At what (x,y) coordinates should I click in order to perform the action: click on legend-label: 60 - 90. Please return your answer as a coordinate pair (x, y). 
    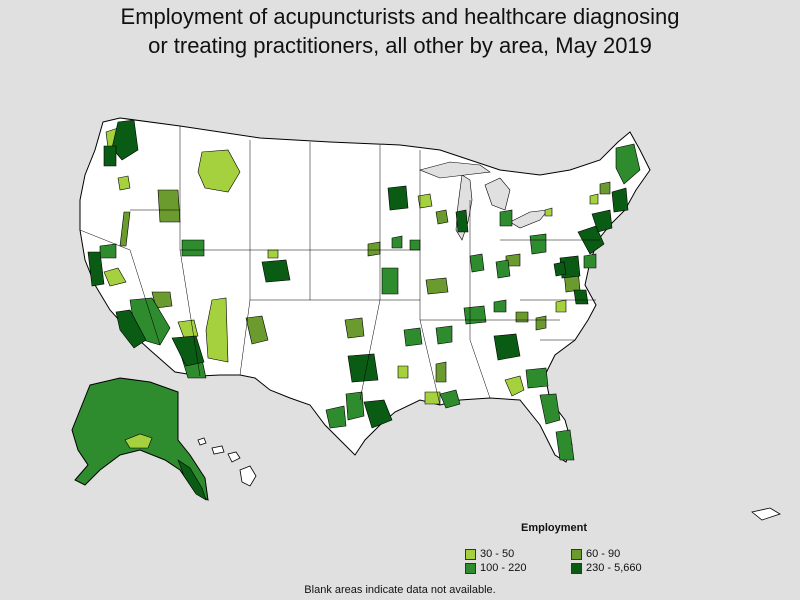
    Looking at the image, I should click on (603, 554).